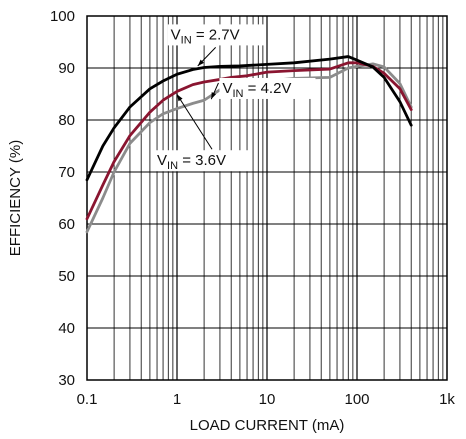 Image resolution: width=466 pixels, height=439 pixels. I want to click on series-annotation: VIN = 2.7V, so click(205, 36).